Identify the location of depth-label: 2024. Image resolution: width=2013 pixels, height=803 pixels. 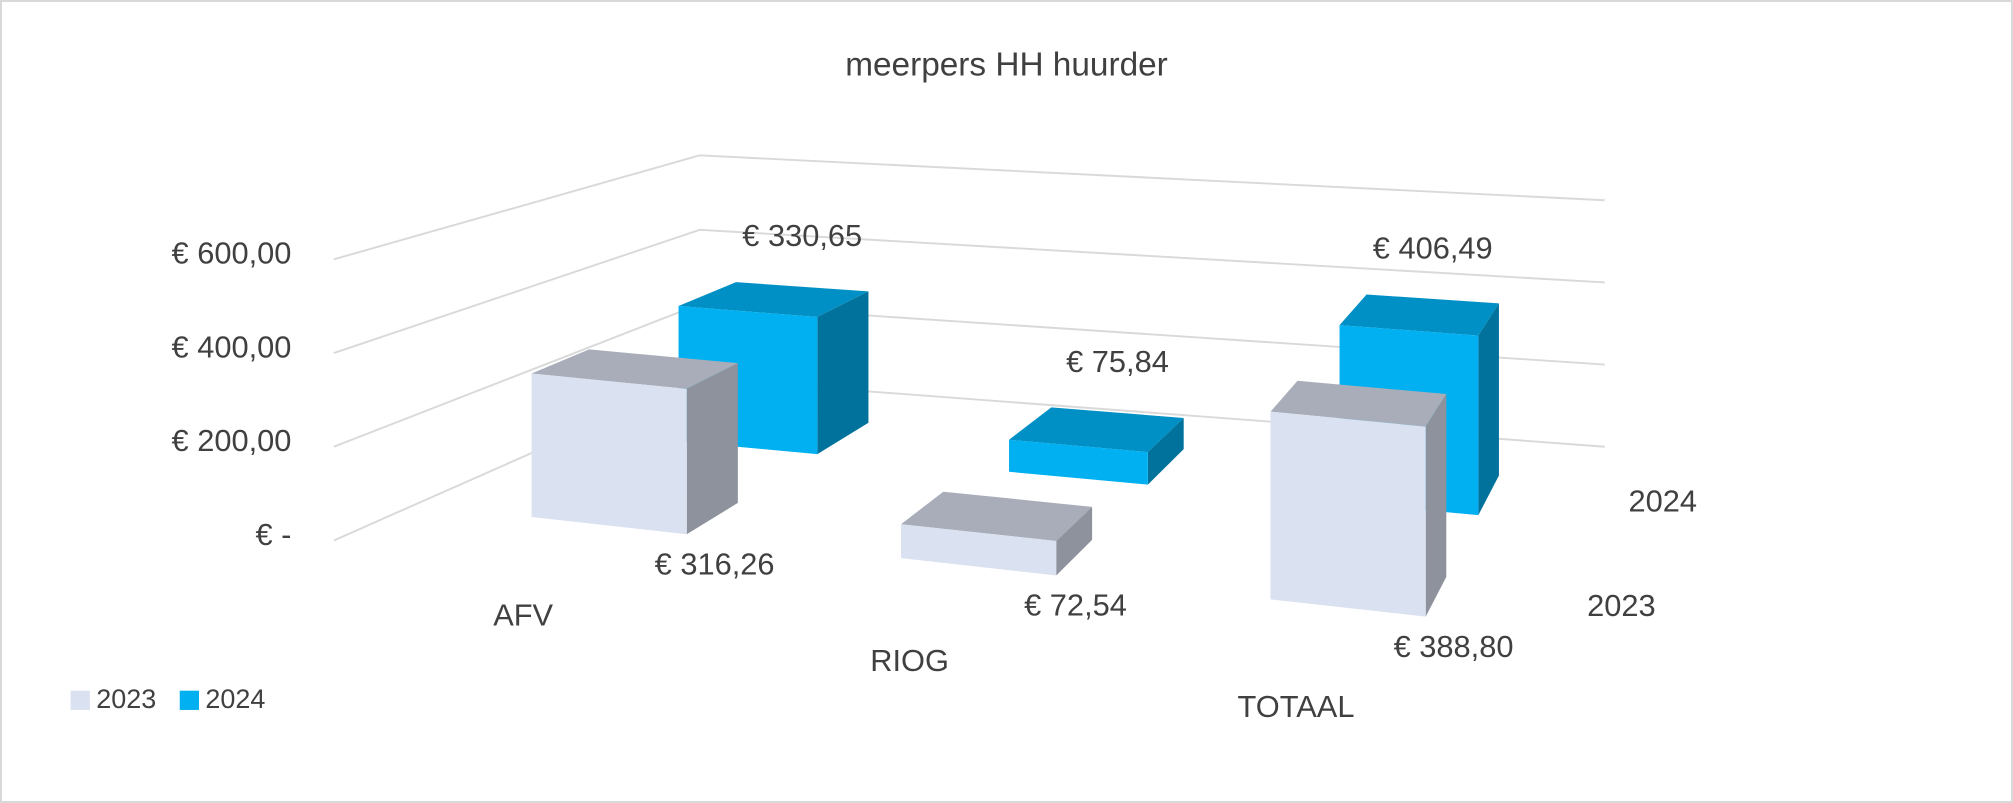
(1663, 501).